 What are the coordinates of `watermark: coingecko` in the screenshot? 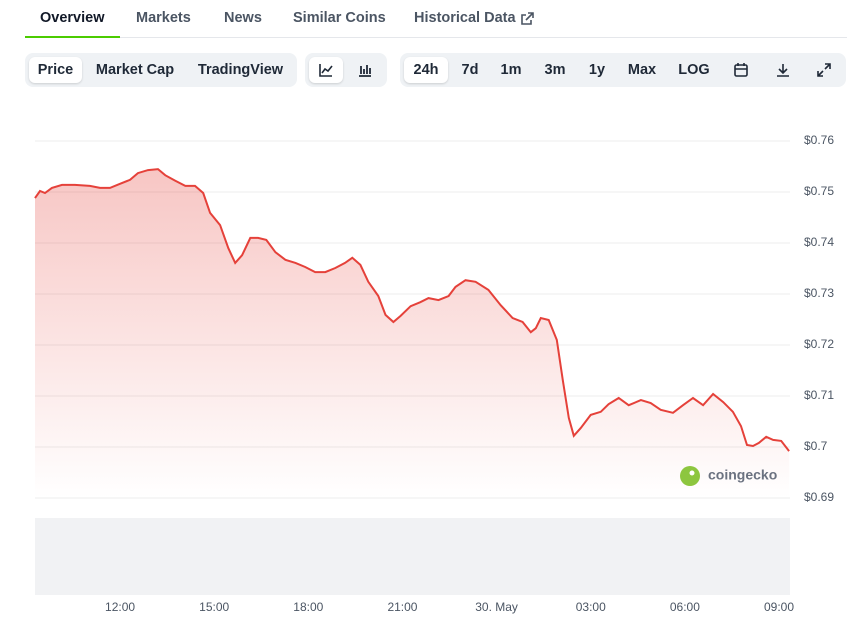 It's located at (742, 475).